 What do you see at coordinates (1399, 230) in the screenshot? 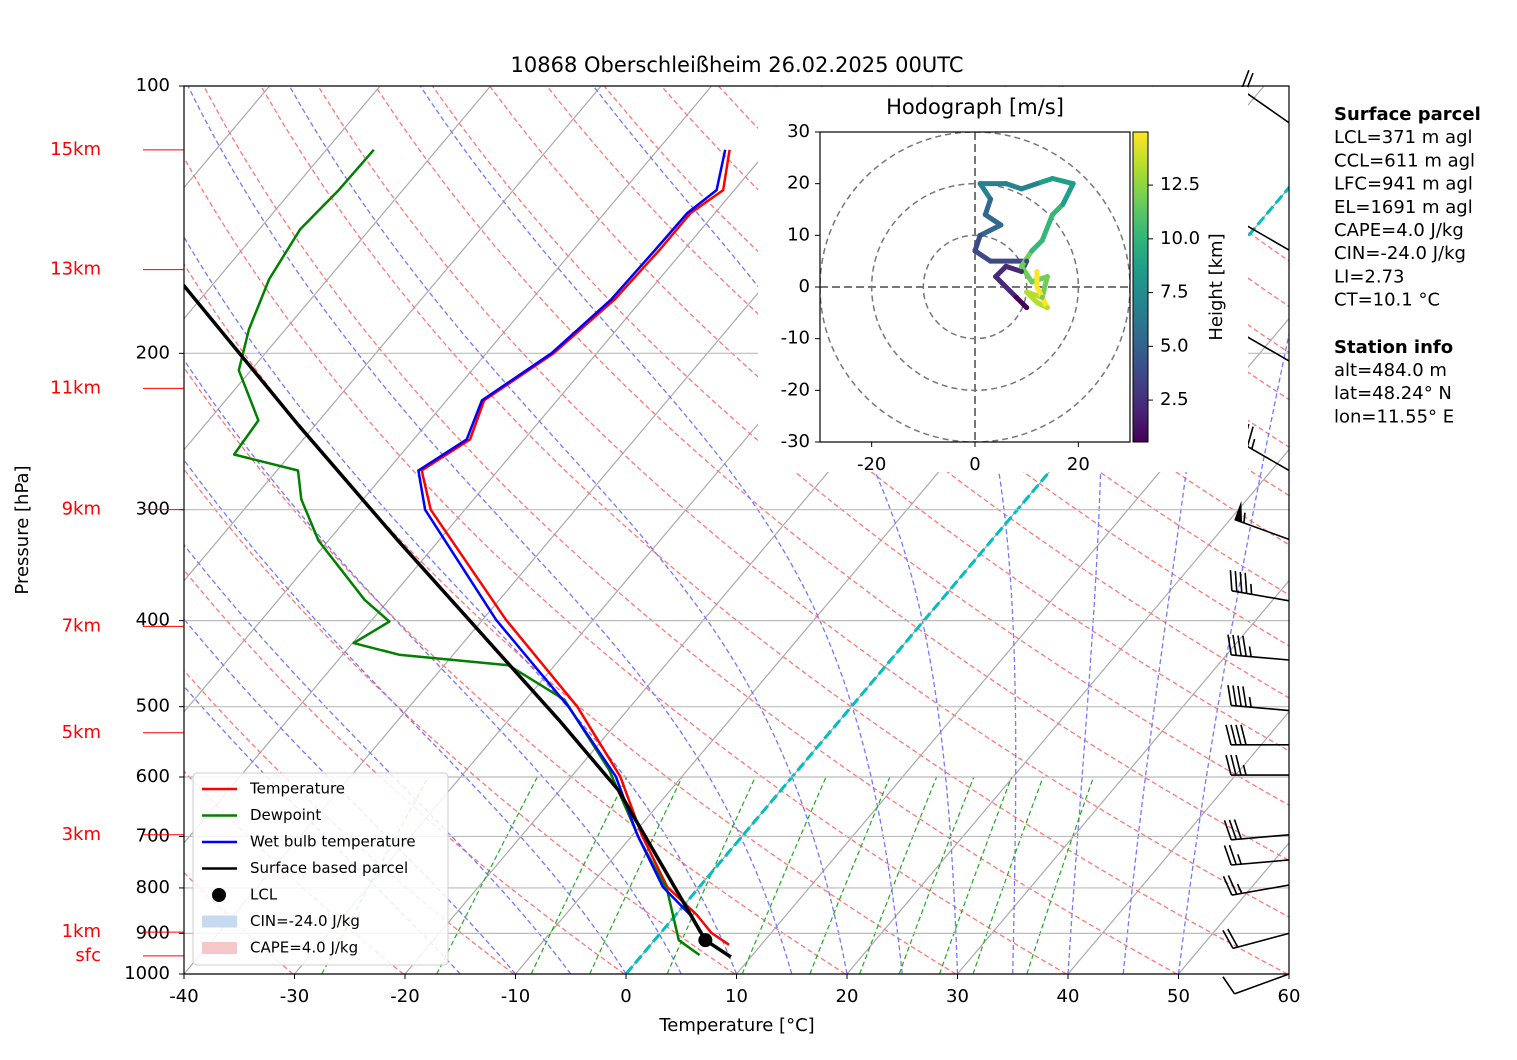
I see `info-line: CAPE=4.0 J/kg` at bounding box center [1399, 230].